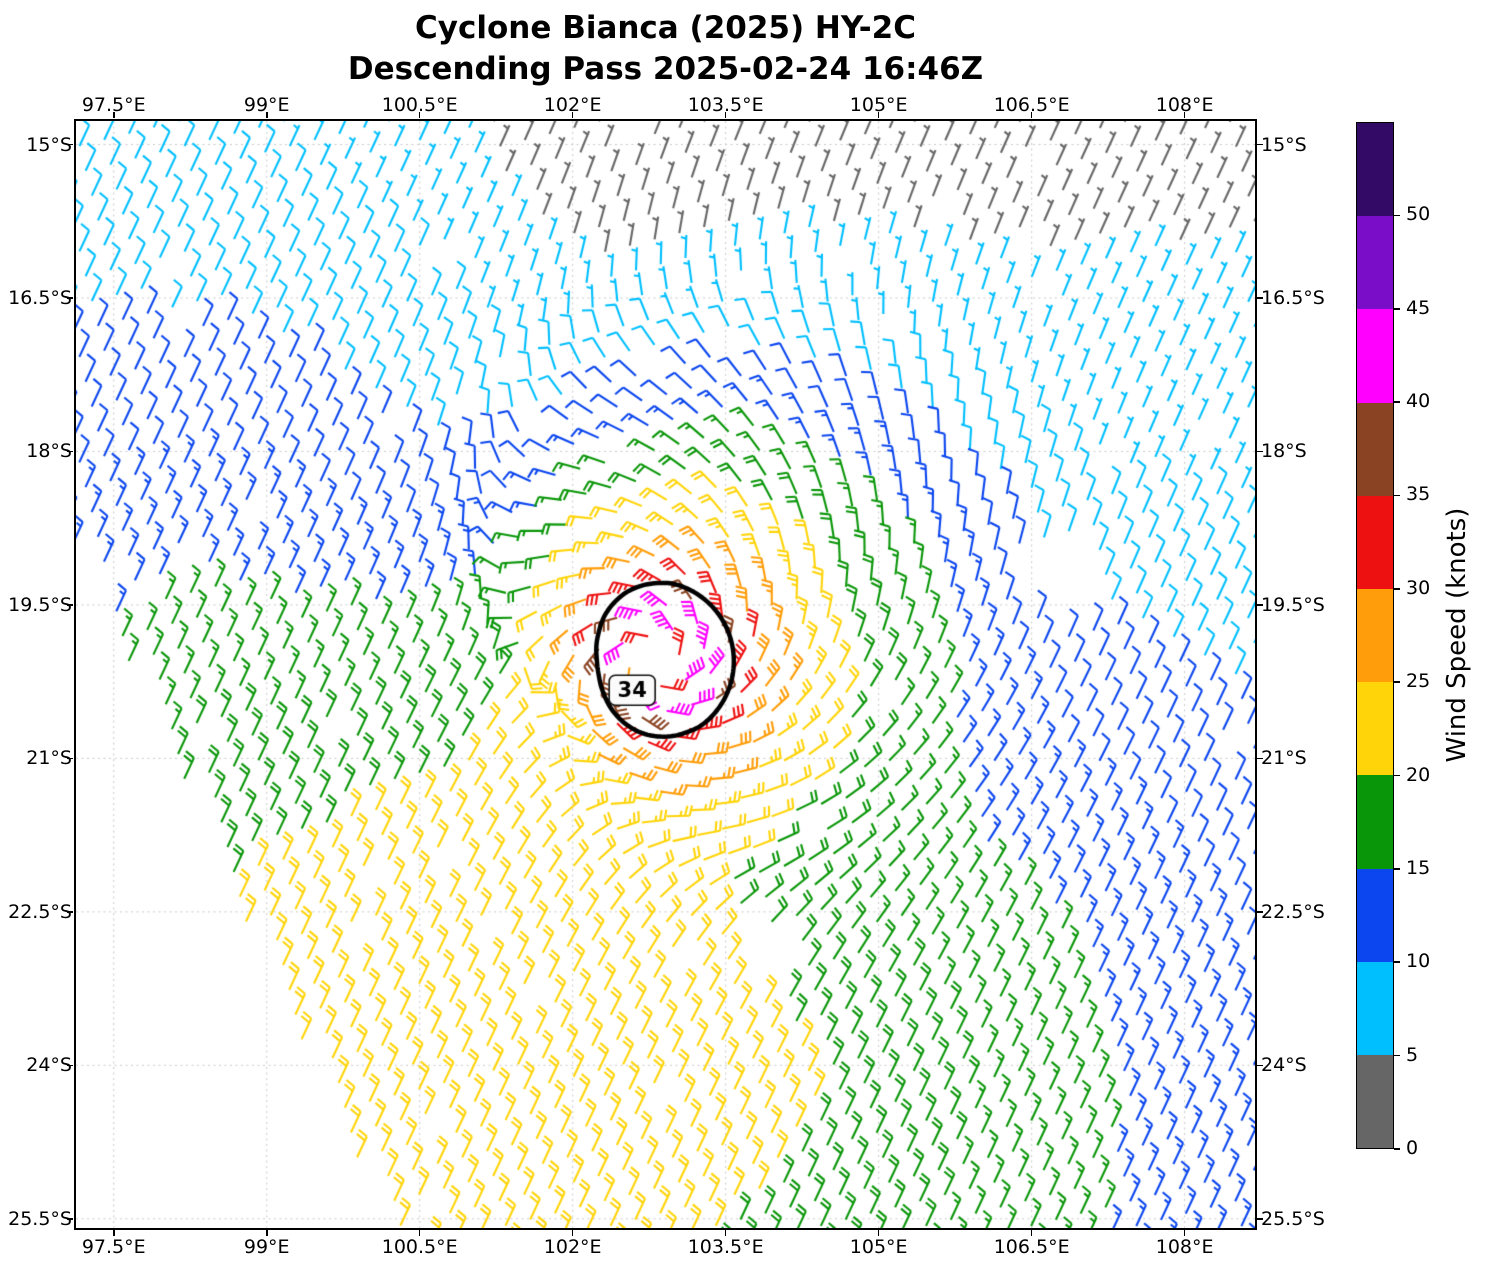 The image size is (1492, 1264). Describe the element at coordinates (1284, 451) in the screenshot. I see `y-tick-label-right: 18°S` at that location.